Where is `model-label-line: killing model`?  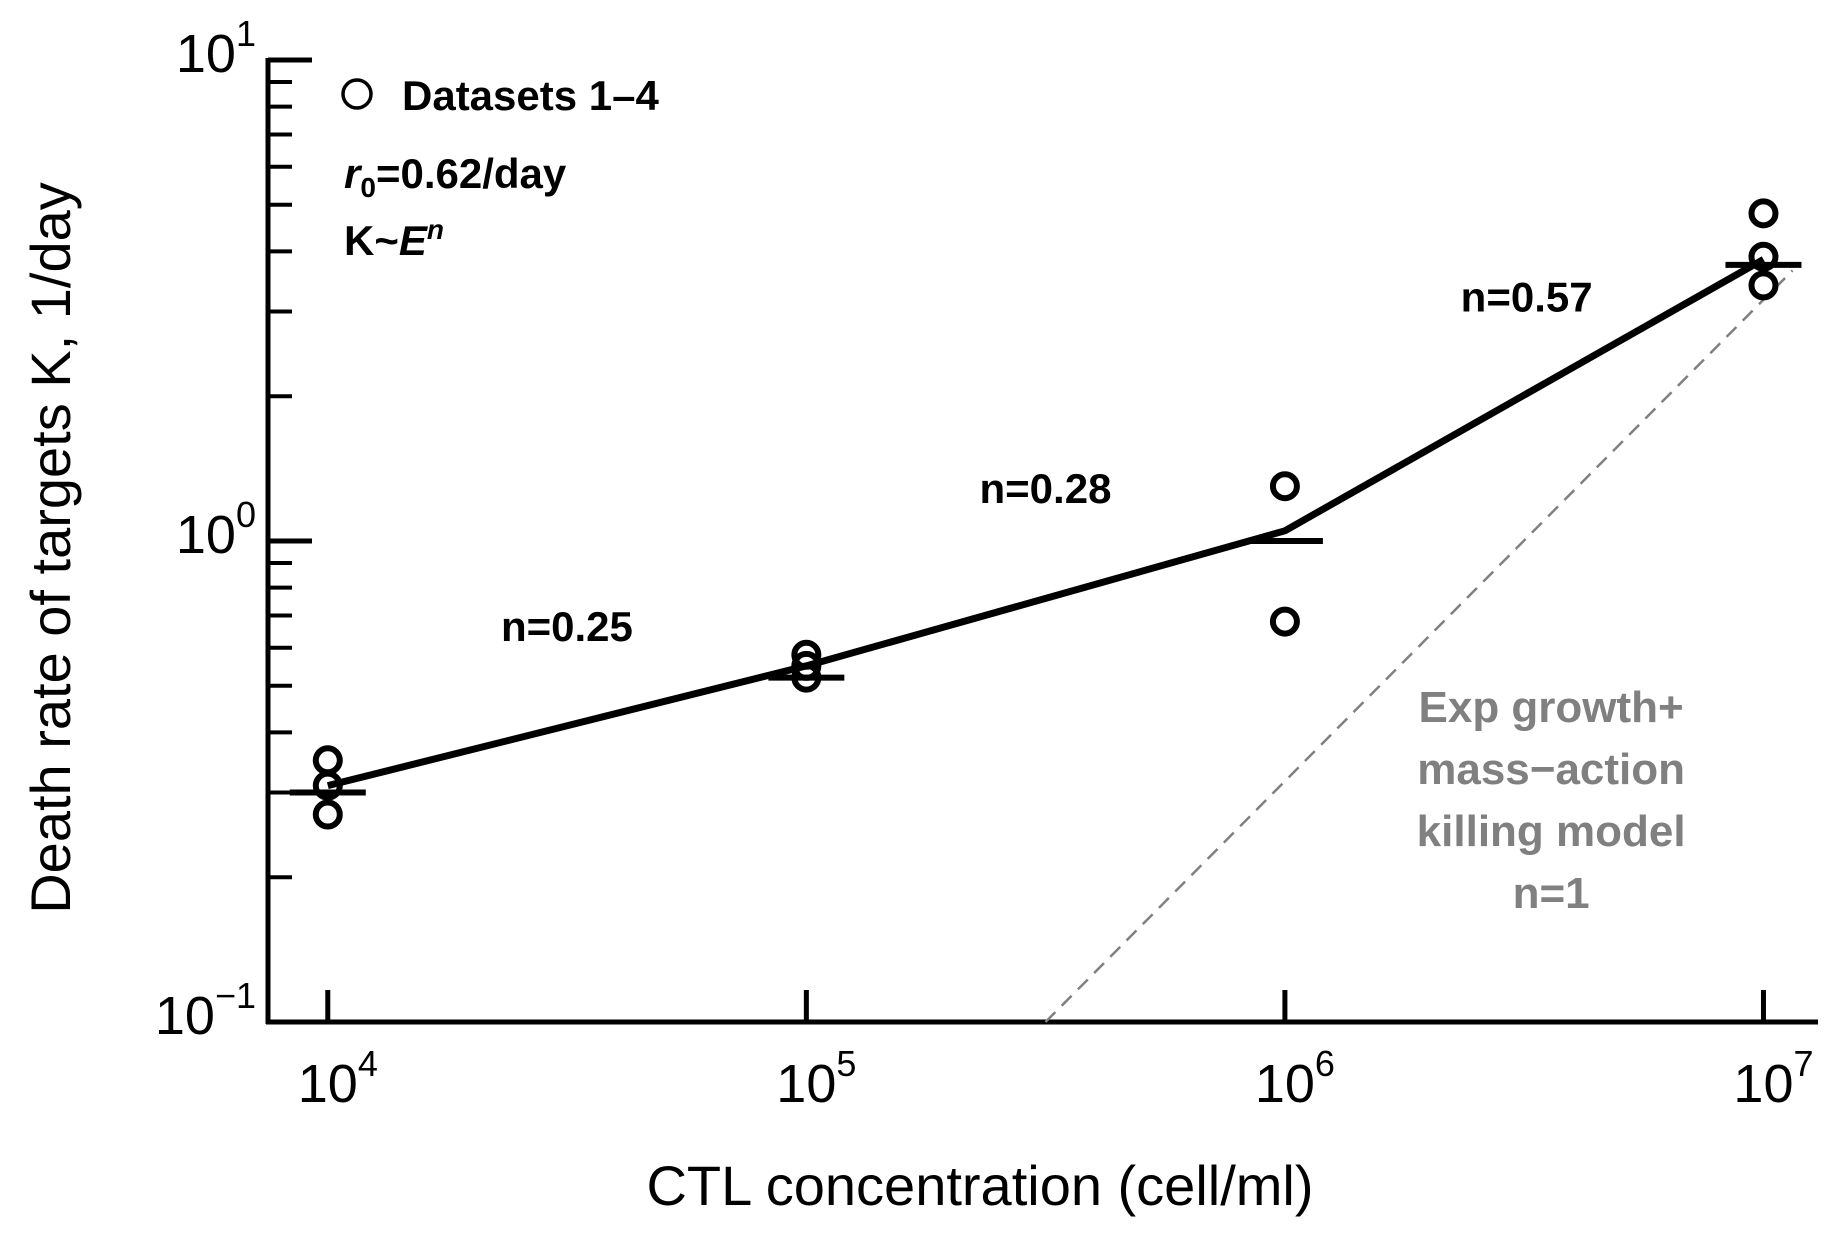 model-label-line: killing model is located at coordinates (1551, 831).